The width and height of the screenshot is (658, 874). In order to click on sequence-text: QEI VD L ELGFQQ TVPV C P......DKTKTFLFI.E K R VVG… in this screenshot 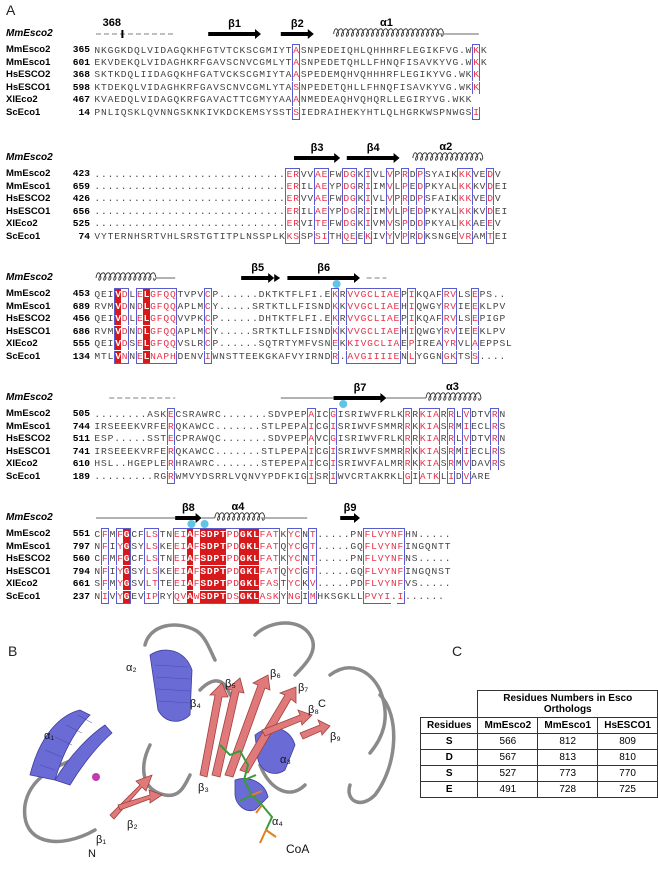, I will do `click(300, 294)`.